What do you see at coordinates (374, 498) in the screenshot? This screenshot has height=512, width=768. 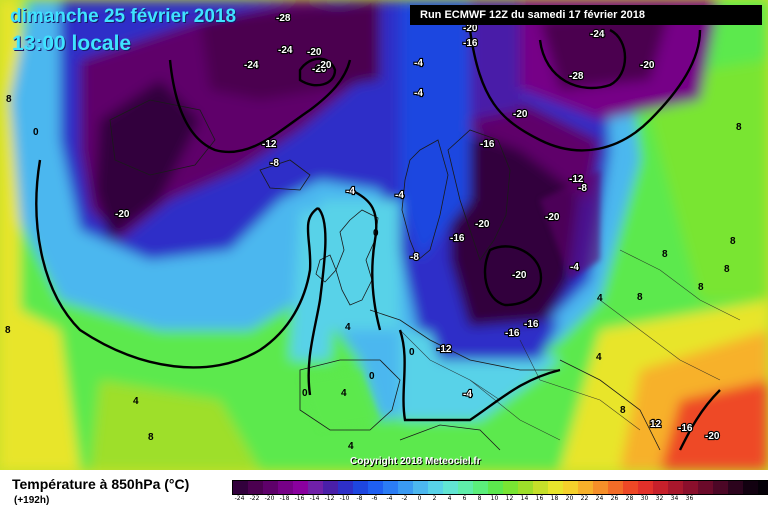 I see `color-scale-label: -6` at bounding box center [374, 498].